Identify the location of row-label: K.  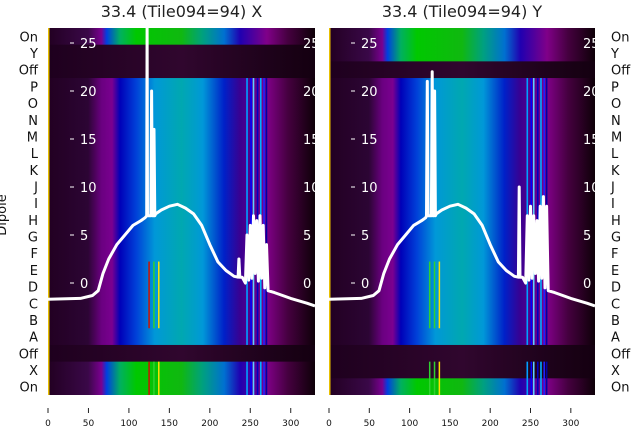
(615, 171).